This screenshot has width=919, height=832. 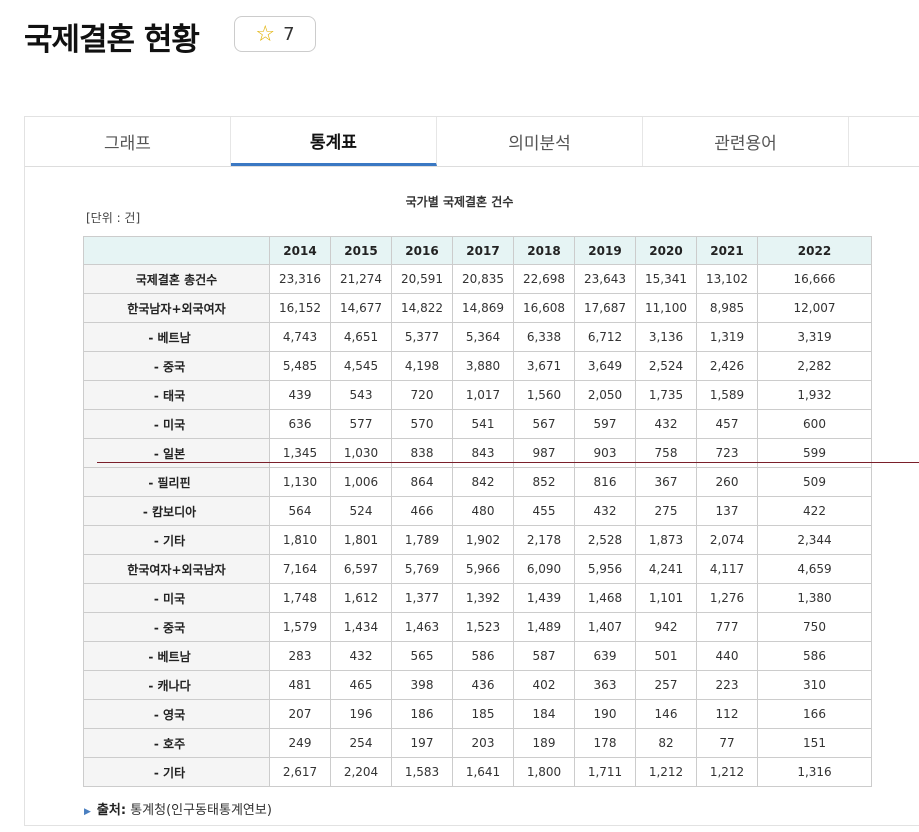 What do you see at coordinates (483, 685) in the screenshot?
I see `table-cell: 436` at bounding box center [483, 685].